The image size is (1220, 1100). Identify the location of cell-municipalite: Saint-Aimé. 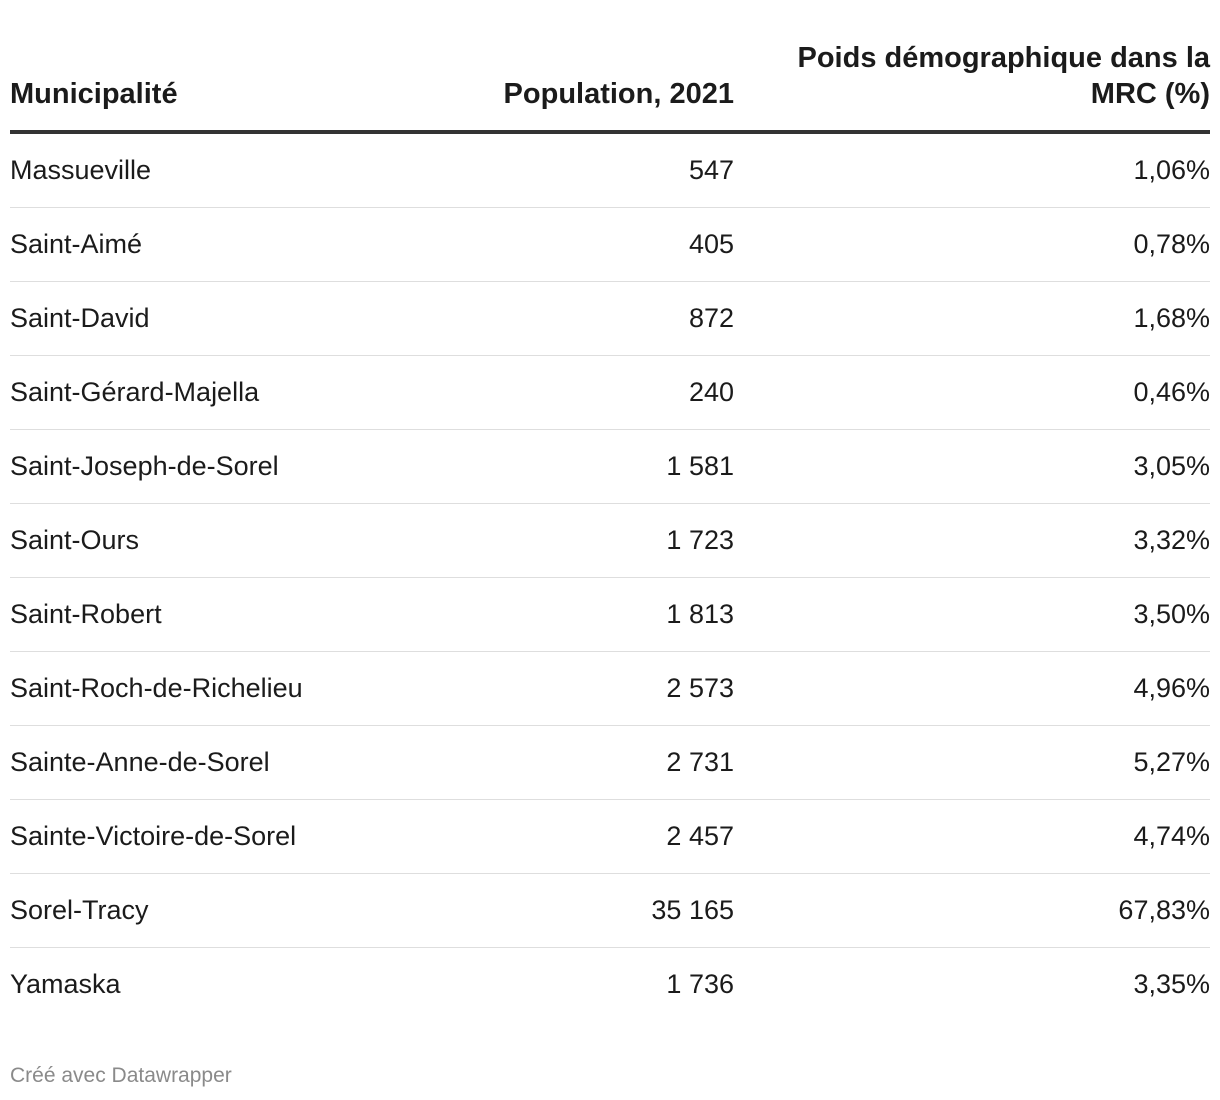
(250, 244).